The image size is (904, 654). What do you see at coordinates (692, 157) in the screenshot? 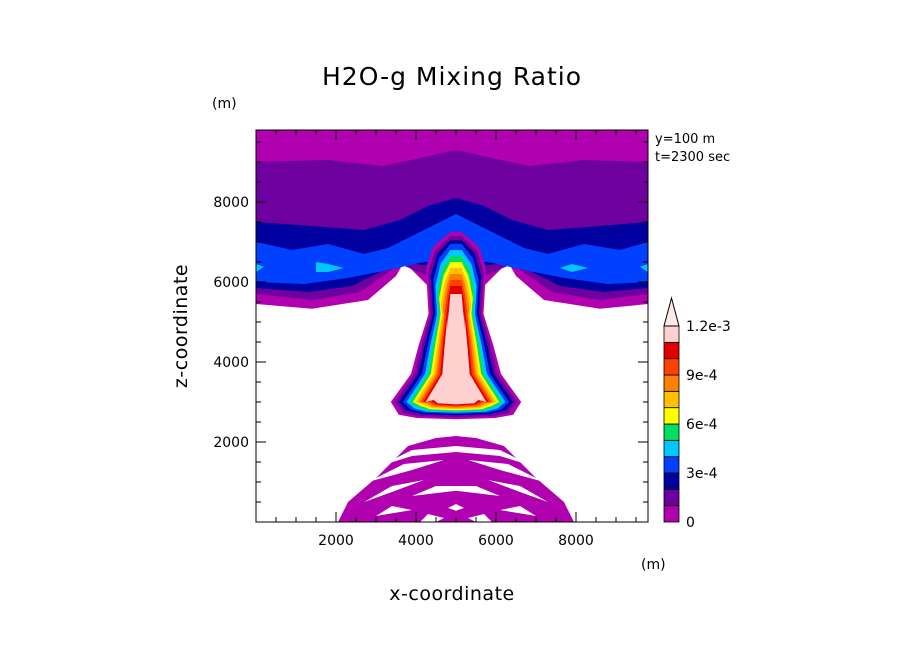
I see `annotation-time: t=2300 sec` at bounding box center [692, 157].